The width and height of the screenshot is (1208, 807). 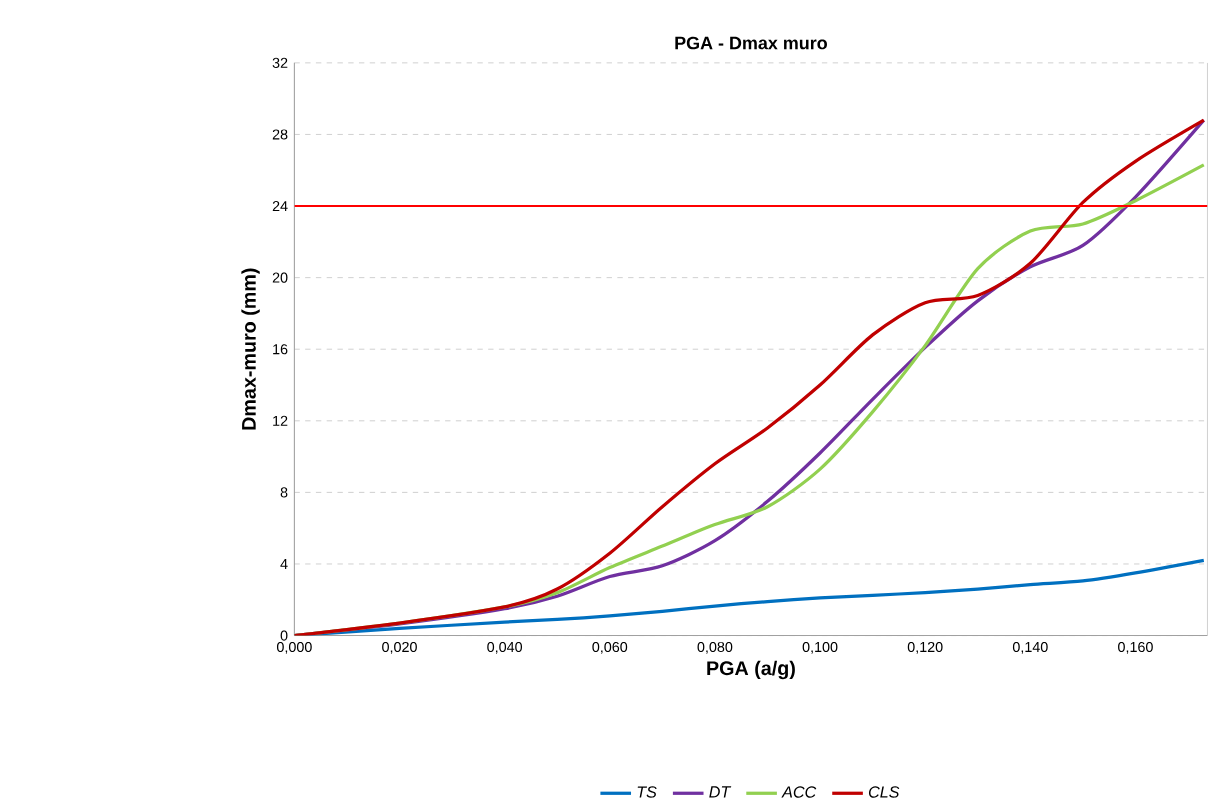 I want to click on legend-label: TS, so click(x=647, y=792).